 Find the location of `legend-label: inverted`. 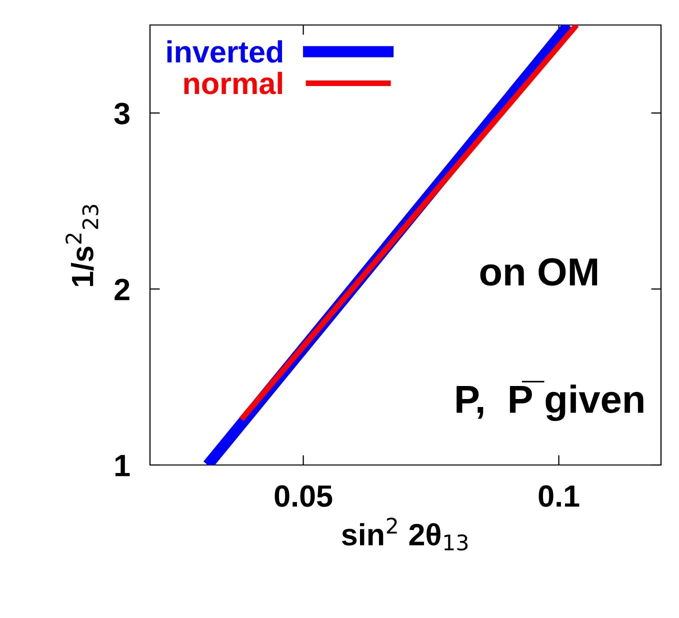

legend-label: inverted is located at coordinates (224, 51).